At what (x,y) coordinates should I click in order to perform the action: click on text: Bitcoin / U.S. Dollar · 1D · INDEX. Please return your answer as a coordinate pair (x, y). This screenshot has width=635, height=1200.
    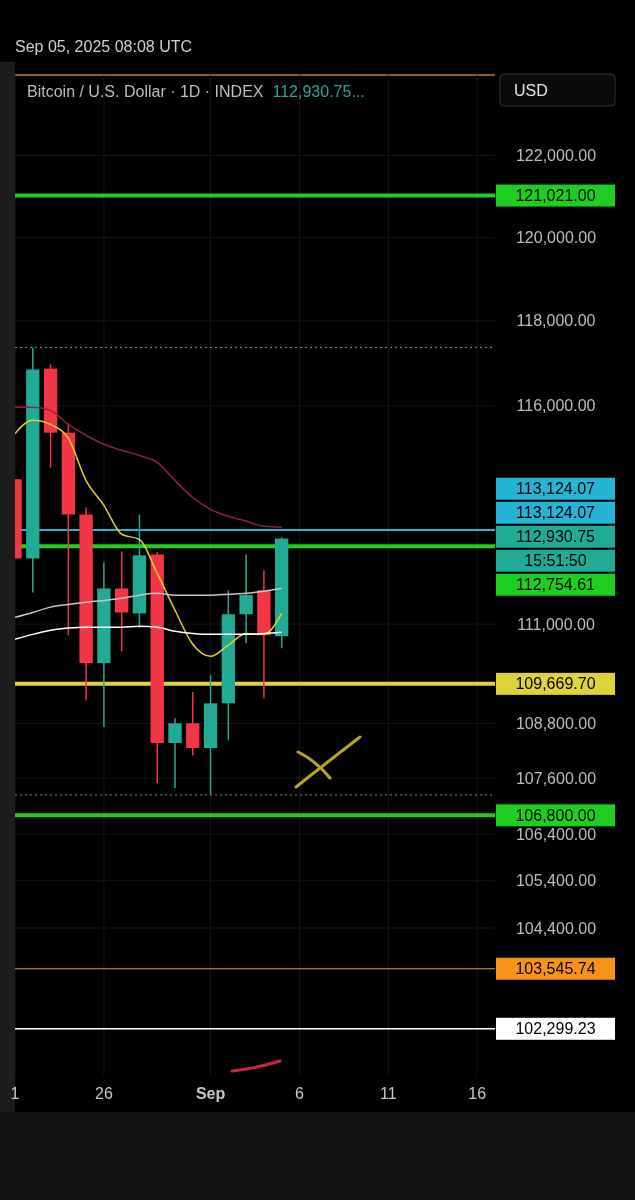
    Looking at the image, I should click on (145, 91).